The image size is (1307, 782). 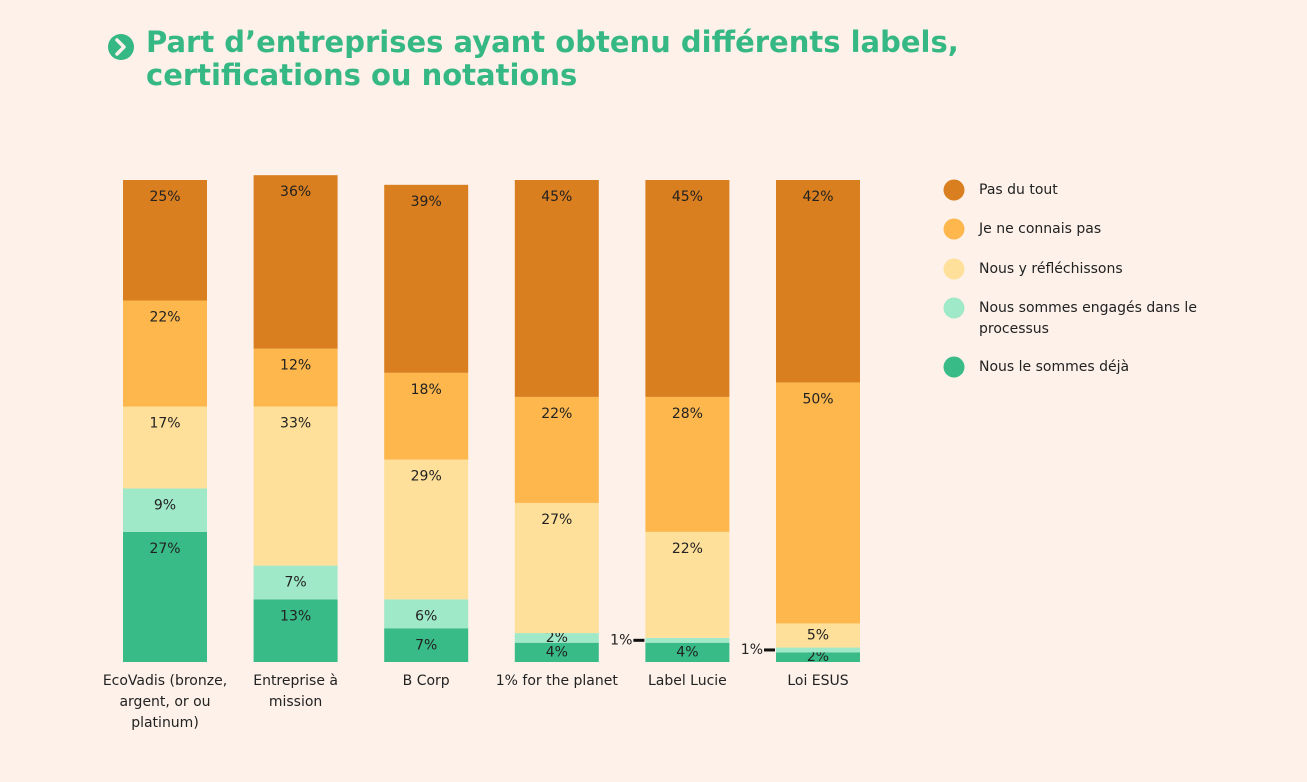 What do you see at coordinates (164, 424) in the screenshot?
I see `data-label: 17%` at bounding box center [164, 424].